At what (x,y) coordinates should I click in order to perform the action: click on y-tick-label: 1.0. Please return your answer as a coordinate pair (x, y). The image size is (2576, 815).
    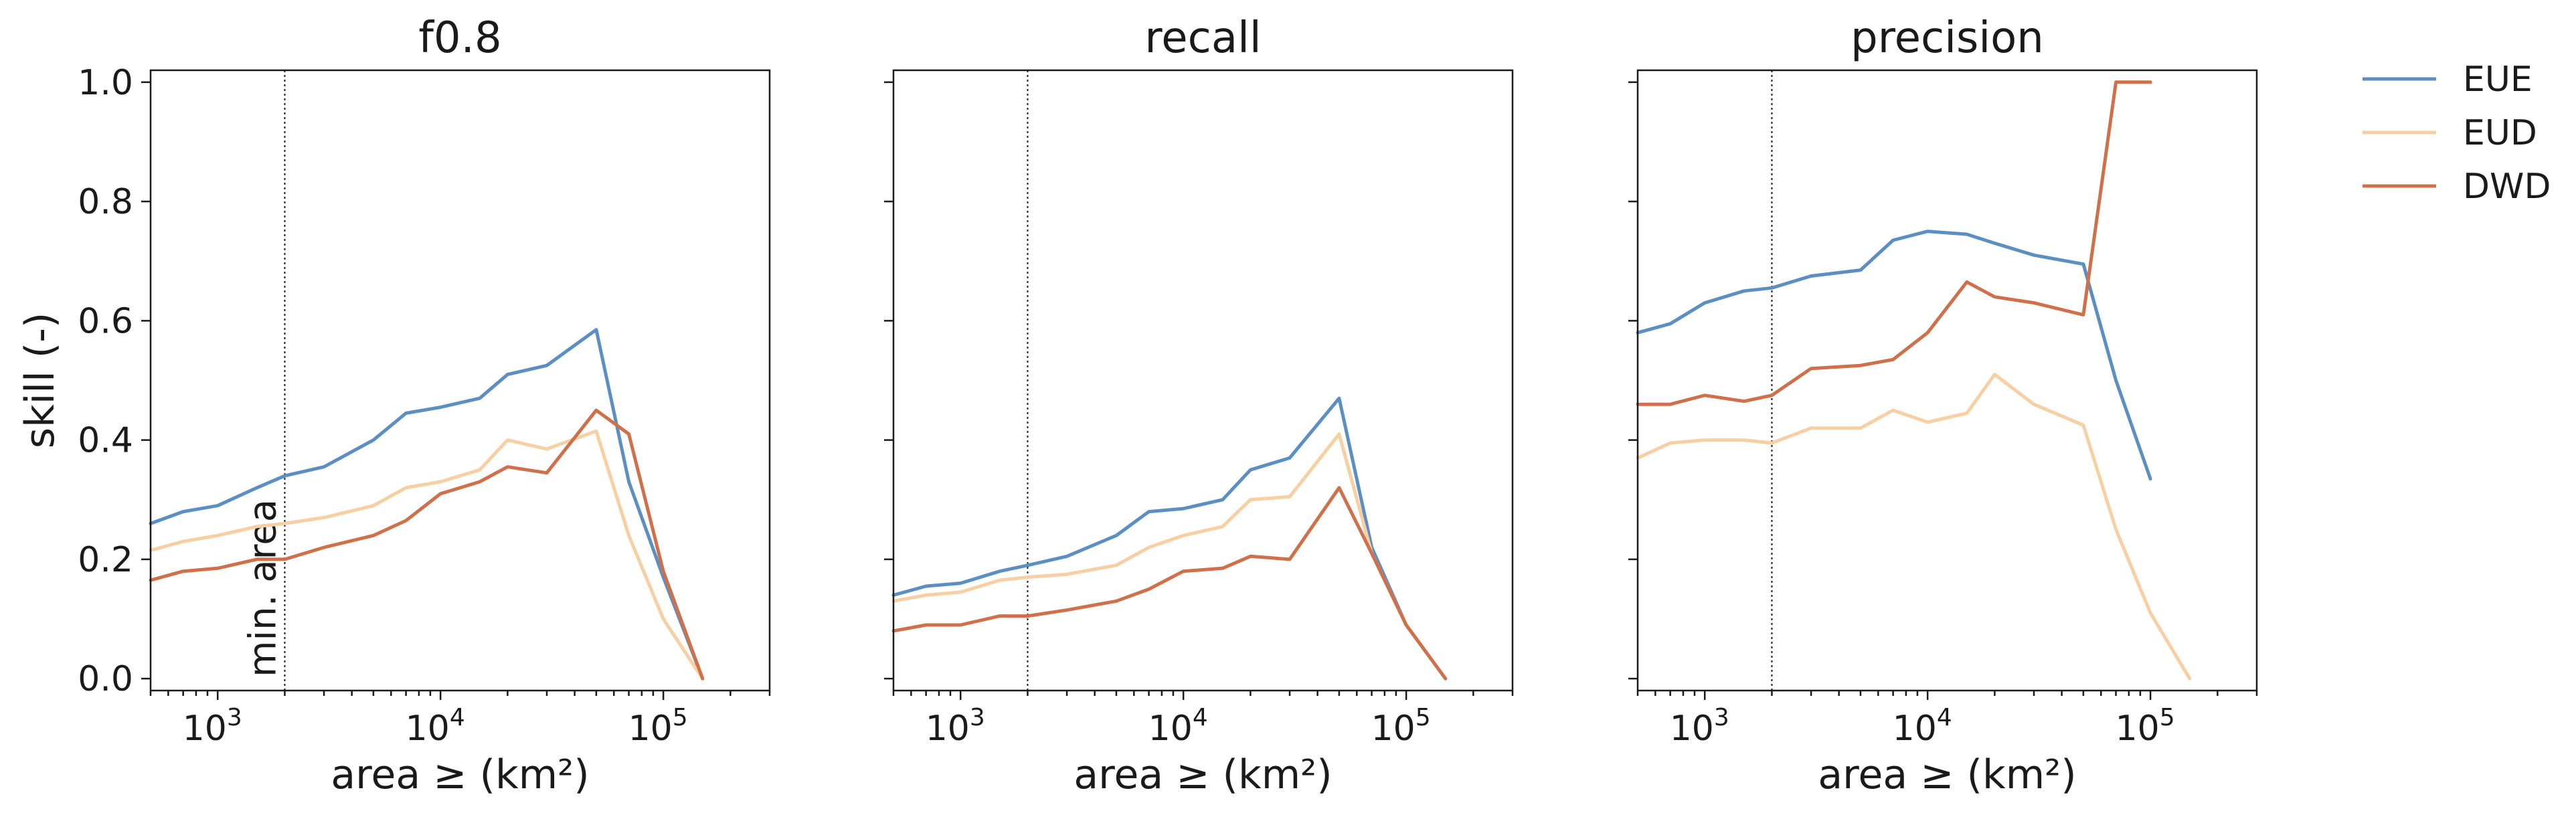
    Looking at the image, I should click on (105, 83).